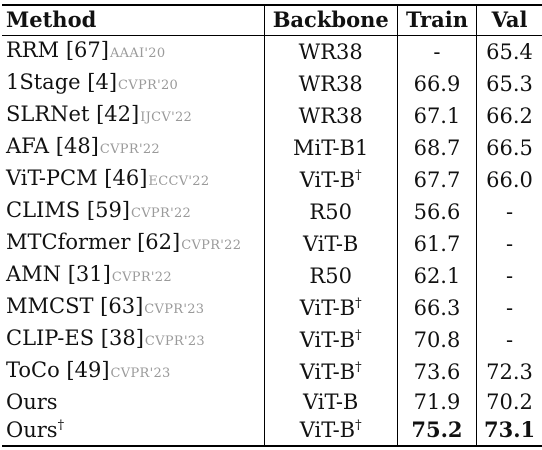 This screenshot has width=542, height=450. I want to click on method-cell: 1Stage [4]CVPR'20, so click(133, 84).